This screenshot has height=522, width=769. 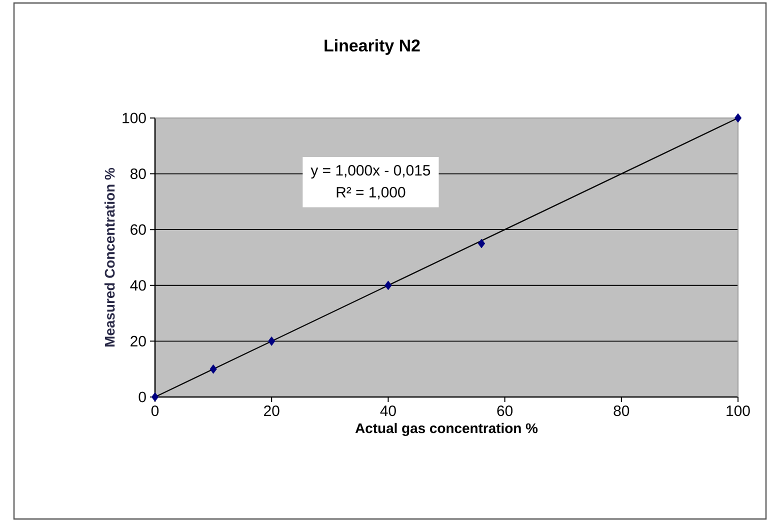 I want to click on x-tick-label: 40, so click(x=388, y=411).